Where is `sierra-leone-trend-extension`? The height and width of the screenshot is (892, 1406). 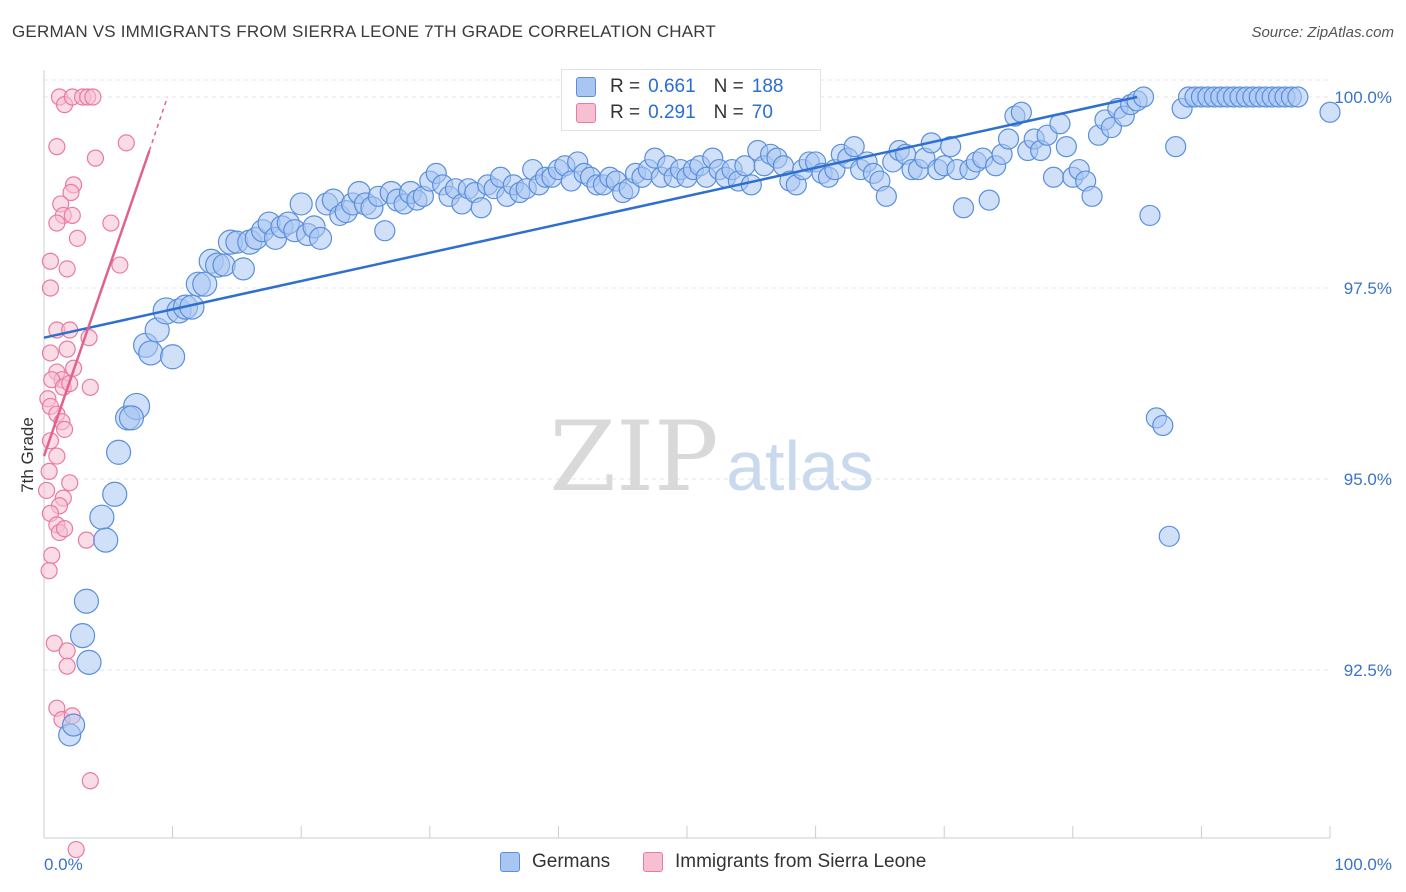
sierra-leone-trend-extension is located at coordinates (158, 123).